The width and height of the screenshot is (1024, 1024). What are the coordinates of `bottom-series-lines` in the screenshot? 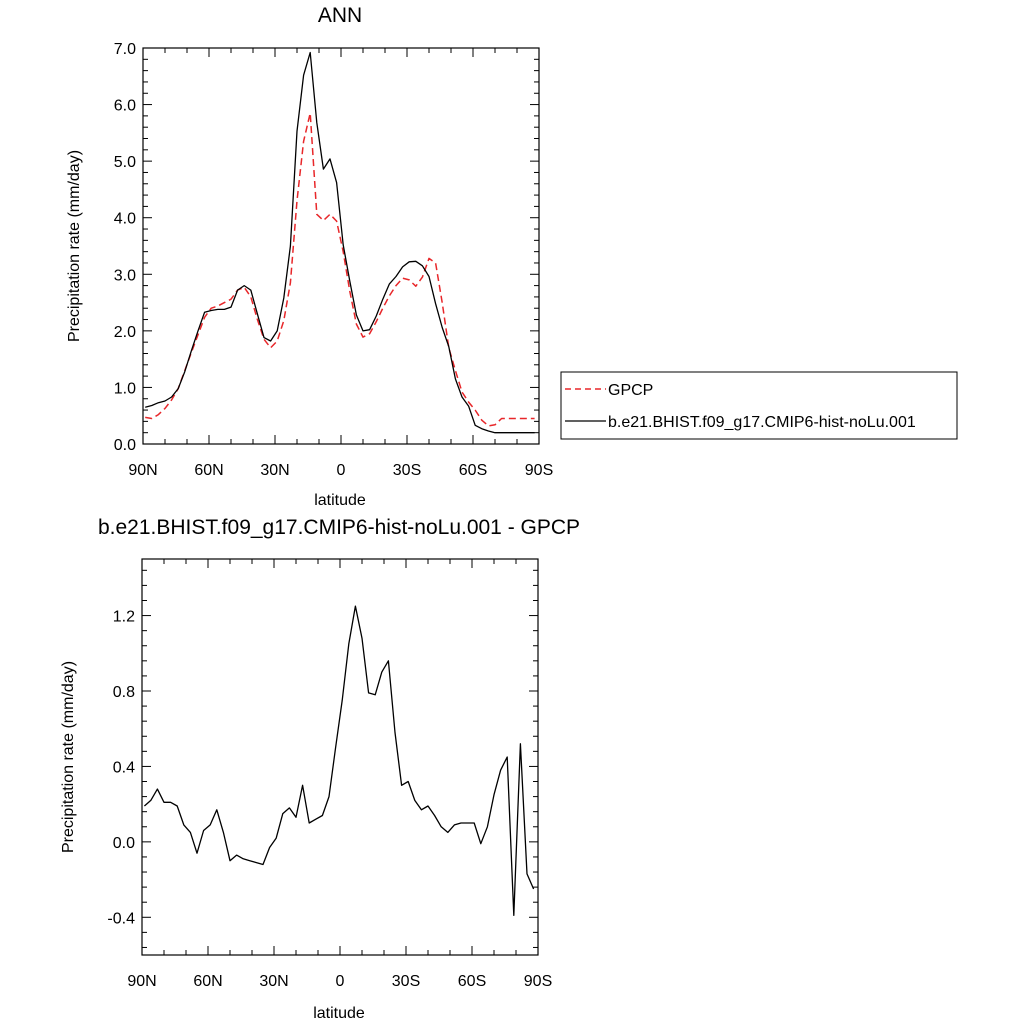 It's located at (339, 761).